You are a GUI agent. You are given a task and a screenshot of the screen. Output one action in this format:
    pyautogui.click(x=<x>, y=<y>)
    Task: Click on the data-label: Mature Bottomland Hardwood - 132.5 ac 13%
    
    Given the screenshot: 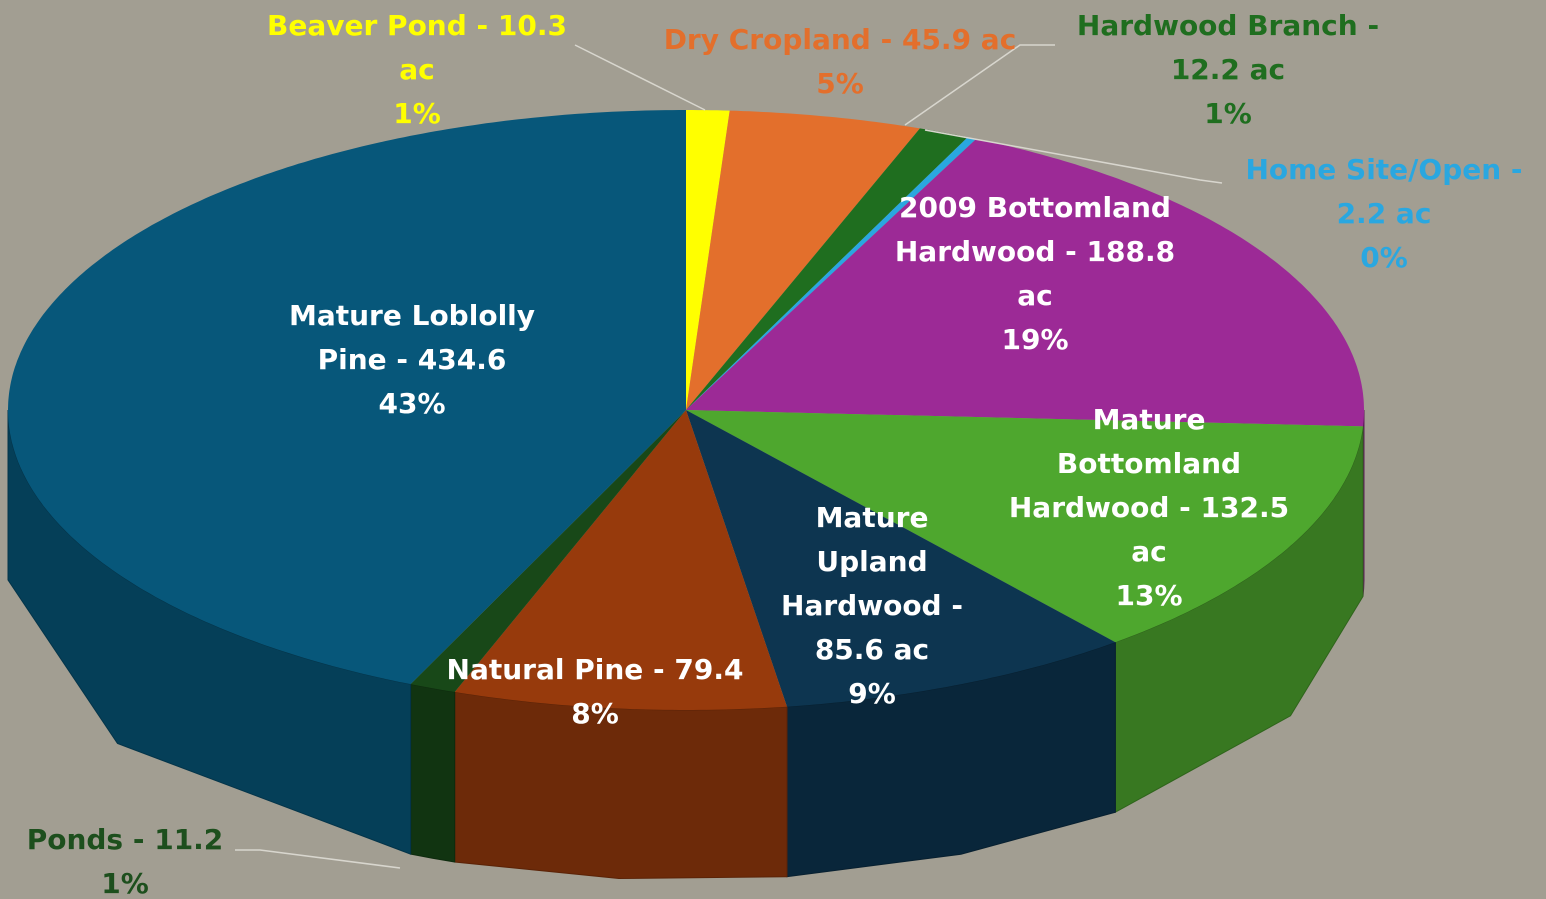 What is the action you would take?
    pyautogui.click(x=1149, y=508)
    